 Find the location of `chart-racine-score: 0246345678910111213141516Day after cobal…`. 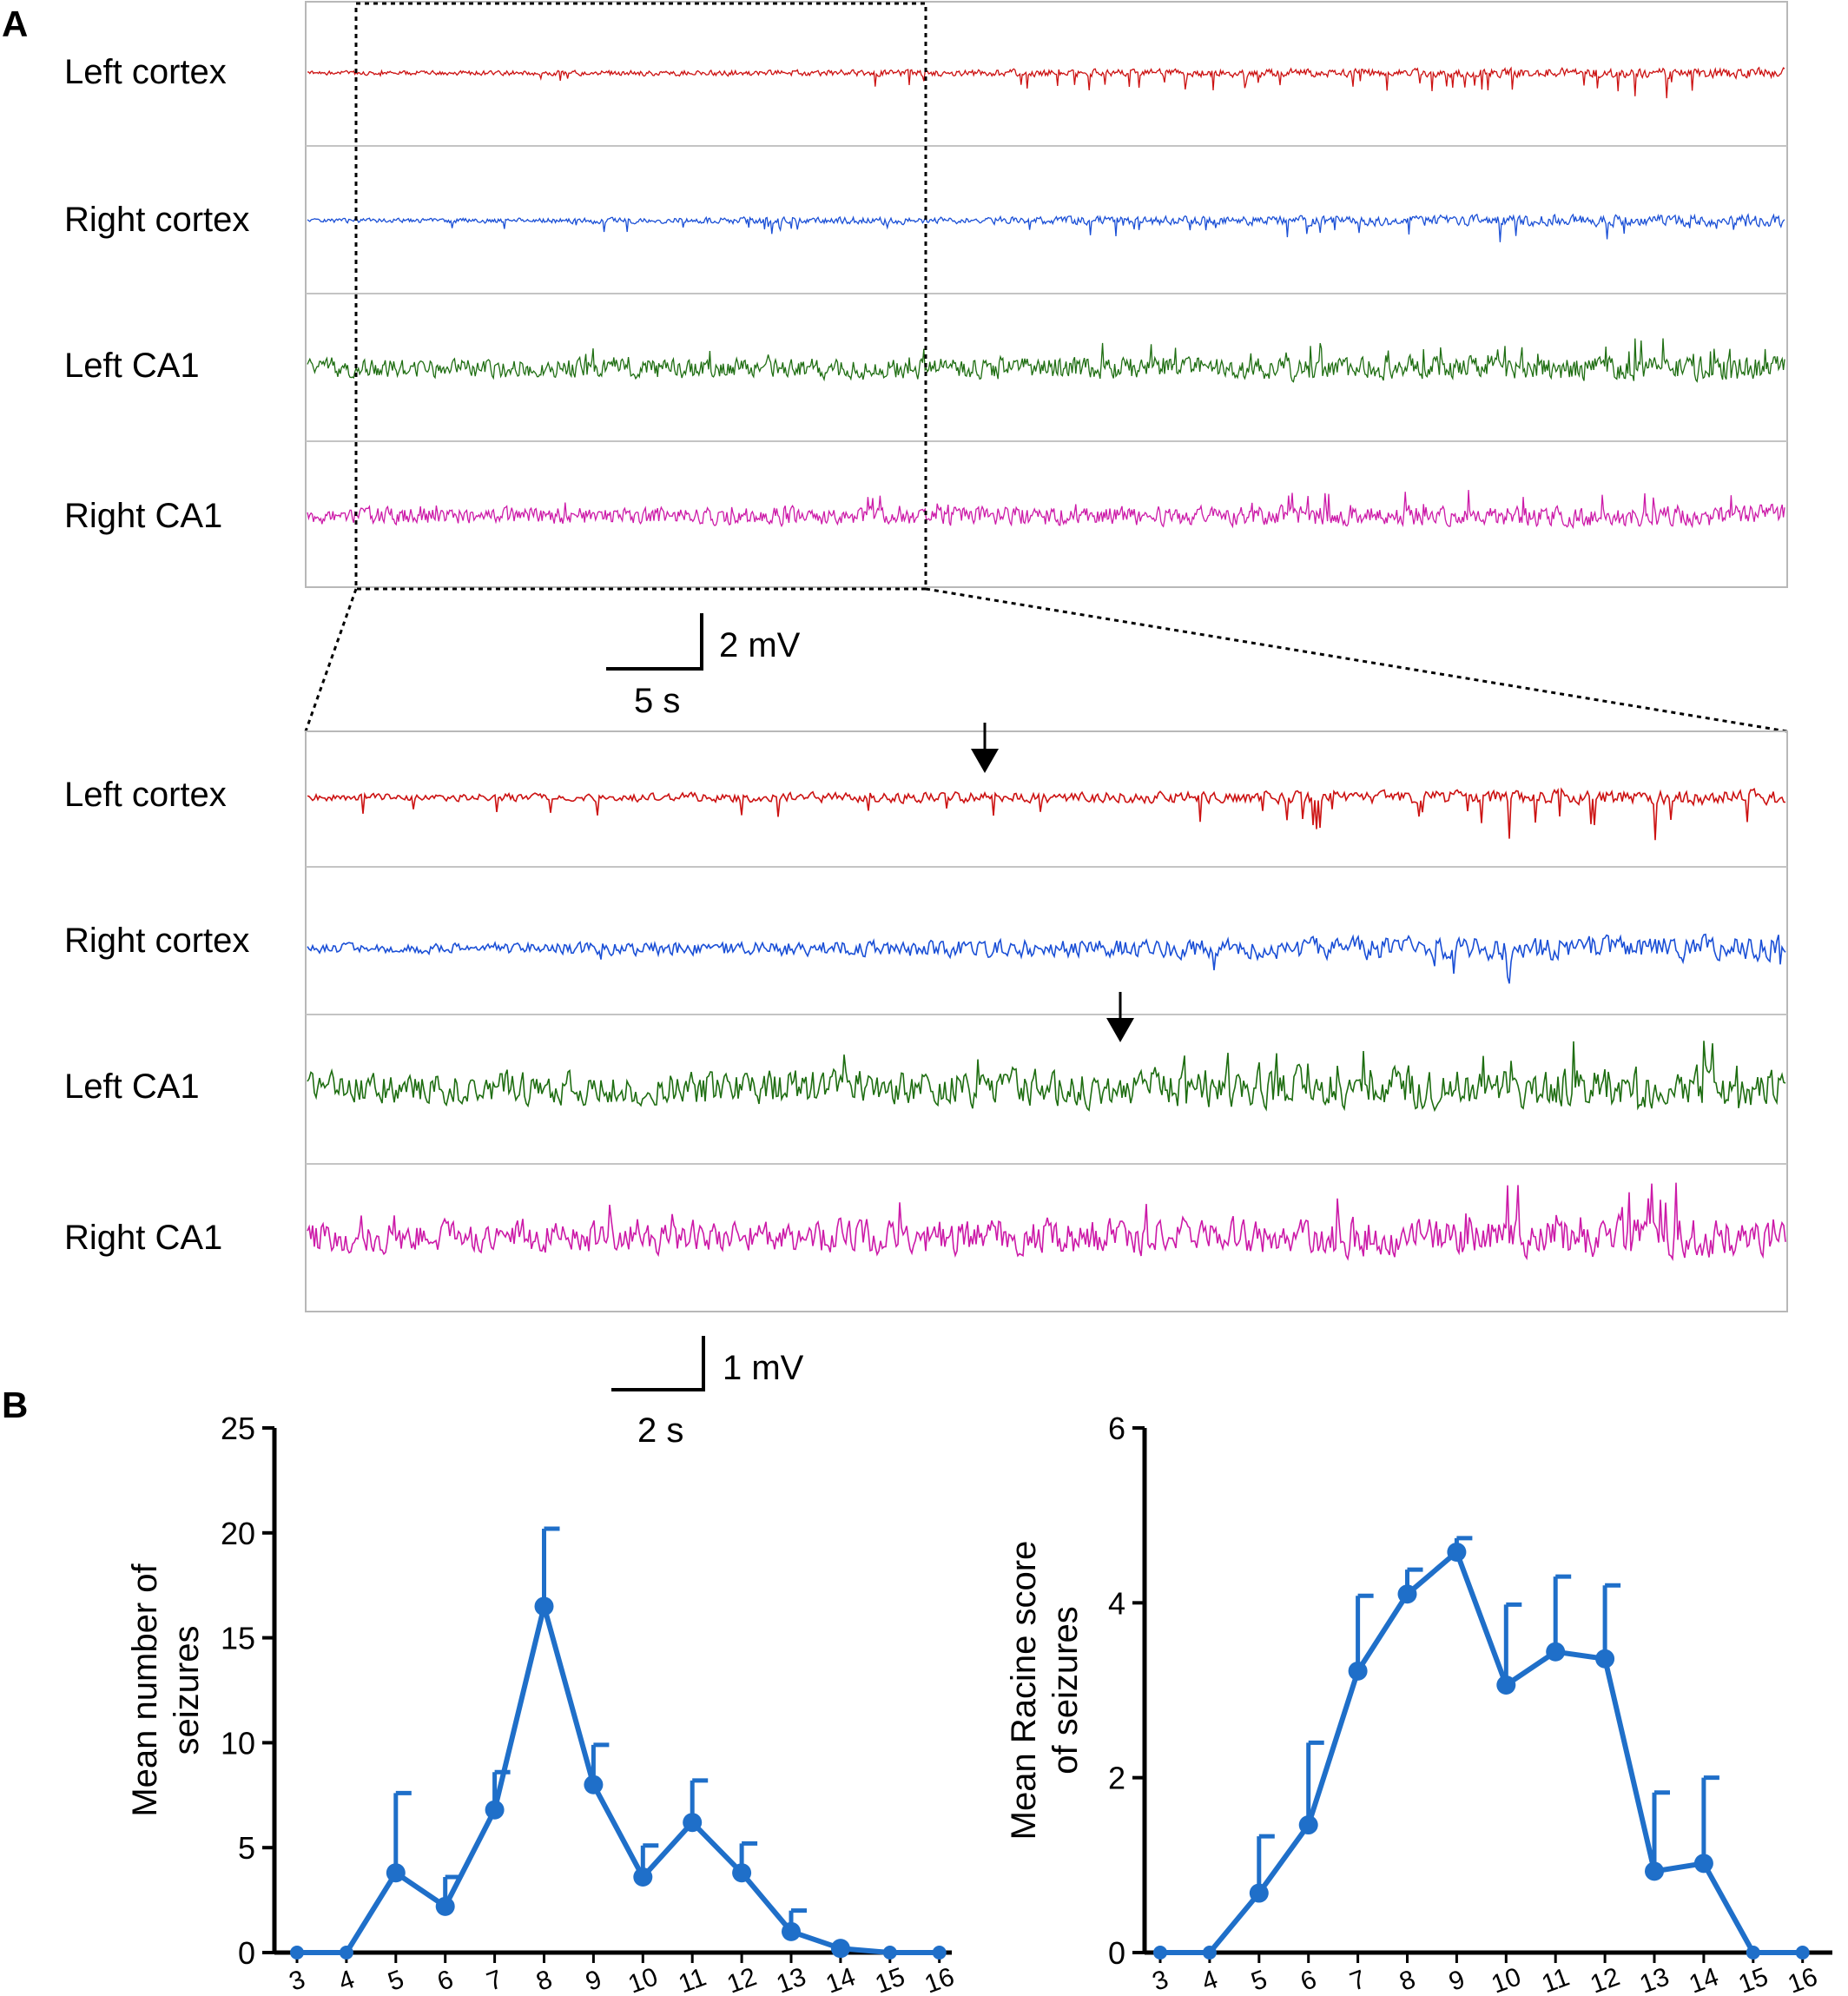

chart-racine-score: 0246345678910111213141516Day after cobal… is located at coordinates (1419, 1704).